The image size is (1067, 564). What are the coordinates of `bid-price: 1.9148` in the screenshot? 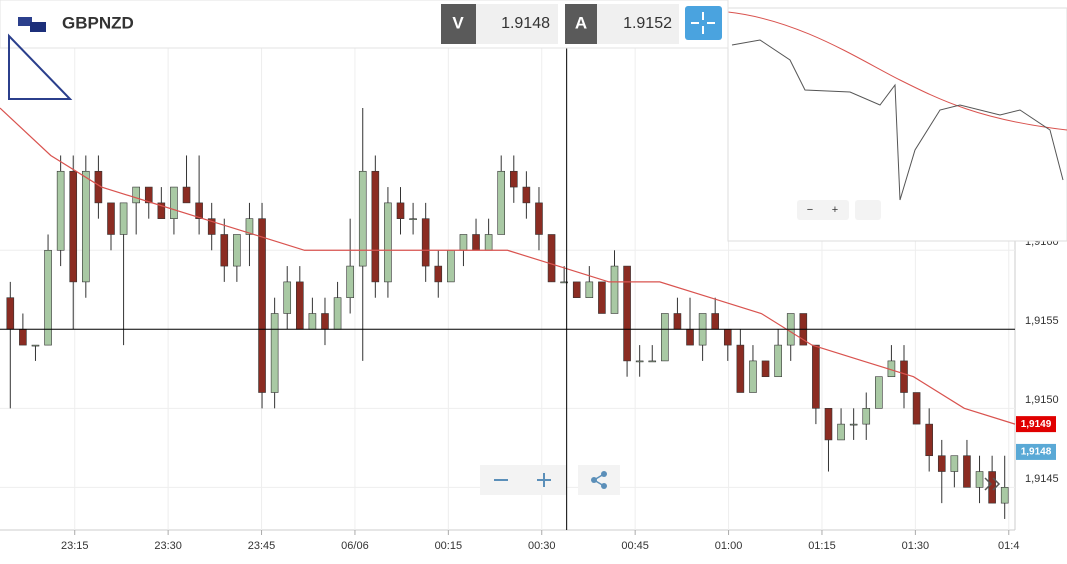 It's located at (525, 23).